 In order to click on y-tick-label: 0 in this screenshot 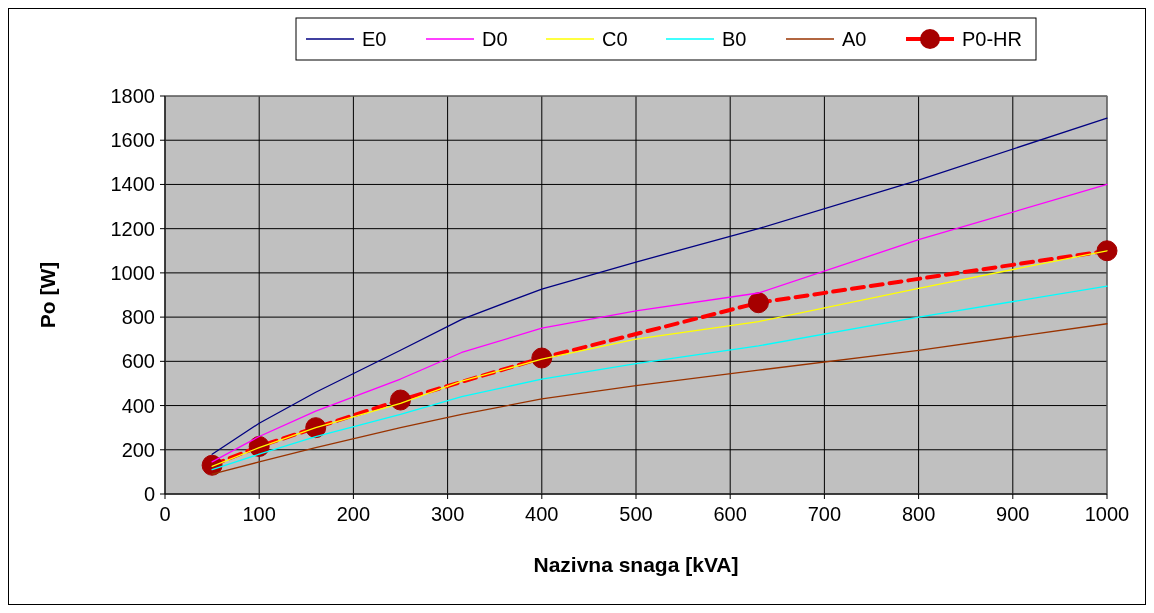, I will do `click(149, 494)`.